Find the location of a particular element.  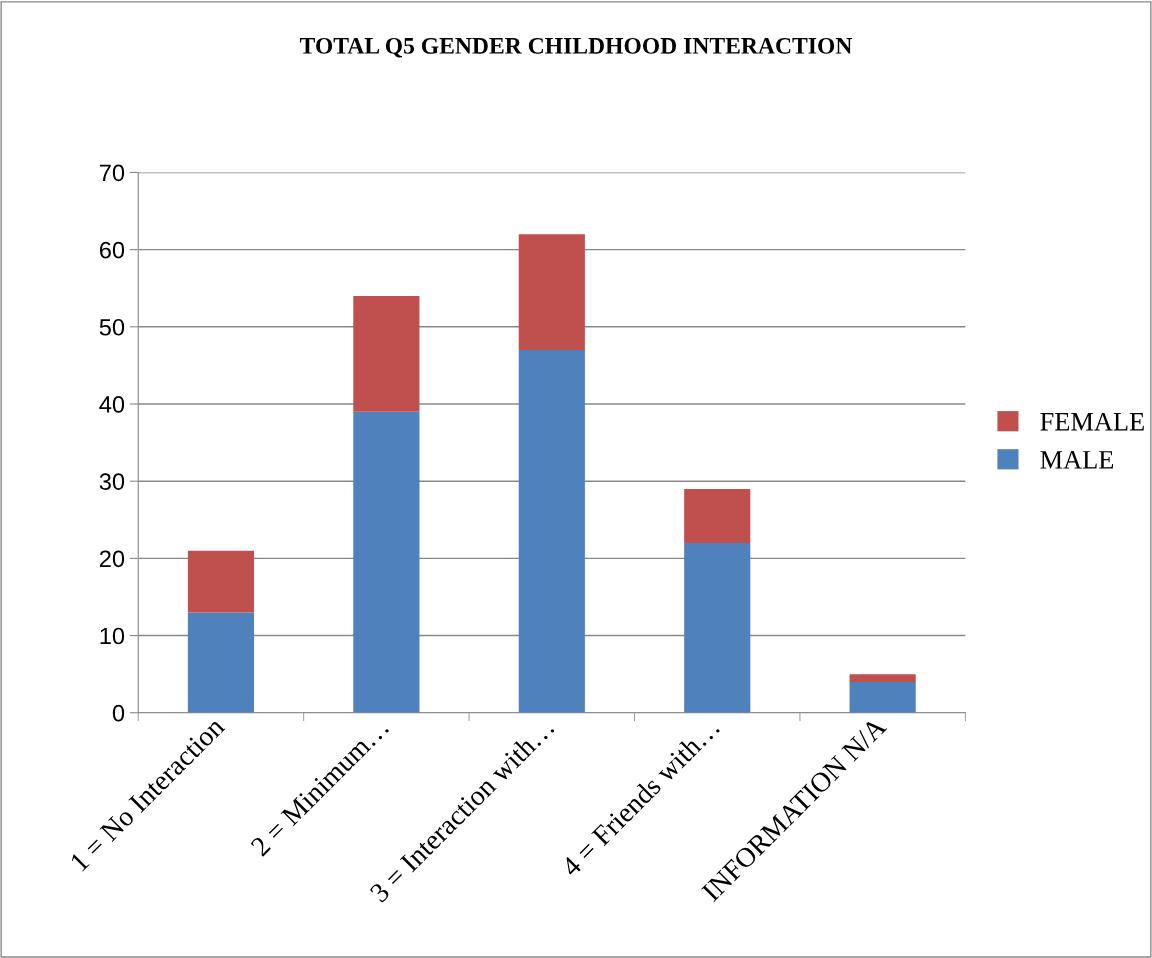

y-tick-label: 0 is located at coordinates (118, 713).